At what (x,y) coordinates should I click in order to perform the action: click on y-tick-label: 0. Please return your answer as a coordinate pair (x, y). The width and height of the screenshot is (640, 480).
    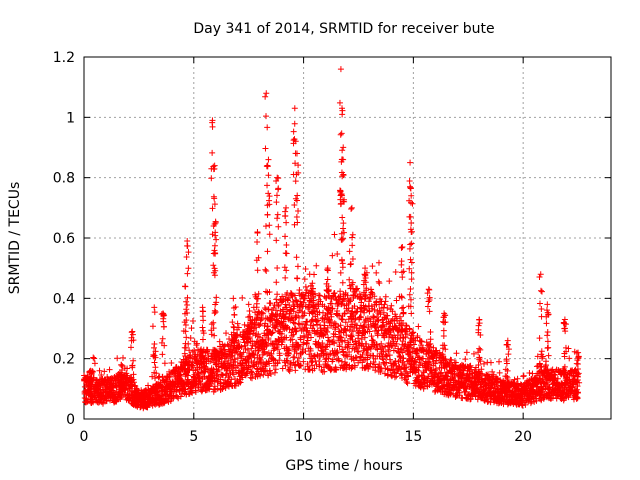
    Looking at the image, I should click on (70, 420).